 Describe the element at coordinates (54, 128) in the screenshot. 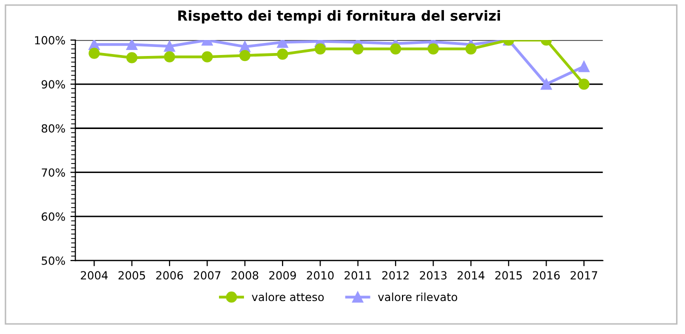

I see `y-tick-label: 80%` at that location.